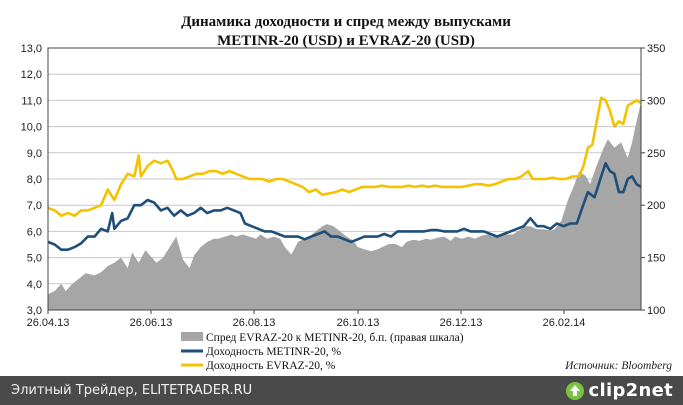  What do you see at coordinates (574, 390) in the screenshot?
I see `upload-arrow-icon` at bounding box center [574, 390].